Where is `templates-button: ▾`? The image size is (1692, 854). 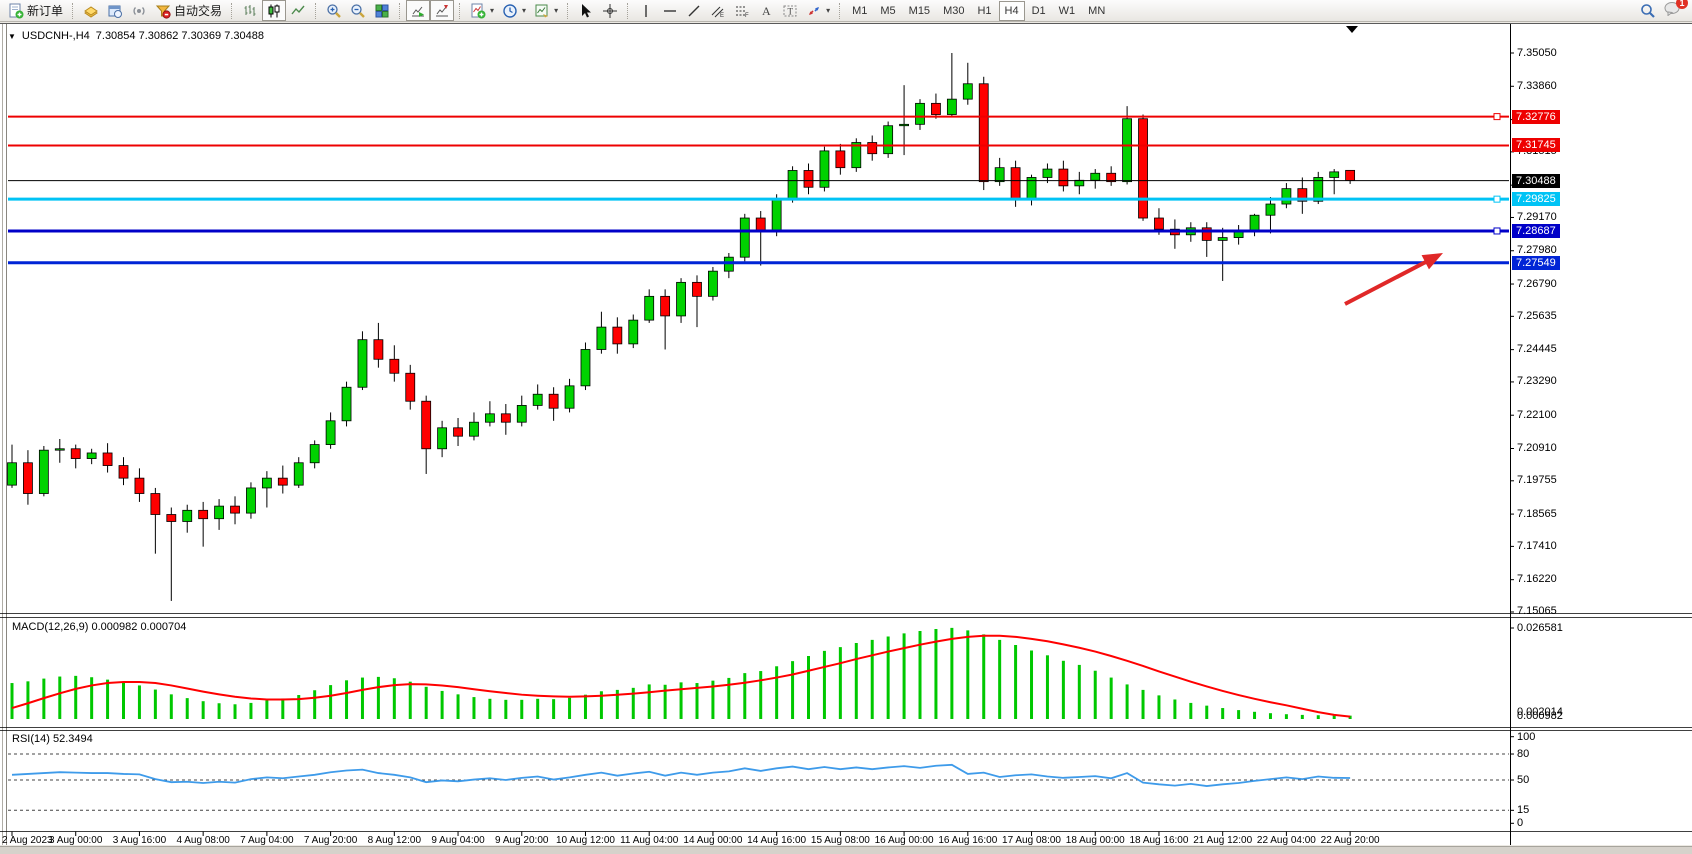
templates-button: ▾ is located at coordinates (546, 10).